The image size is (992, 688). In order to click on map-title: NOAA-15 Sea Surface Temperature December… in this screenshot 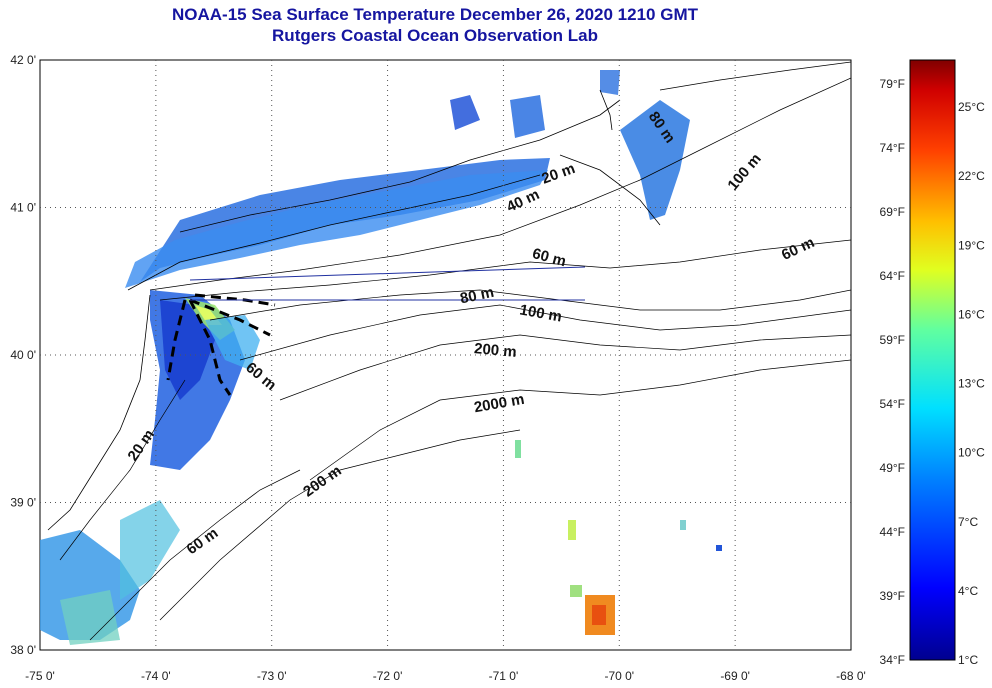, I will do `click(435, 14)`.